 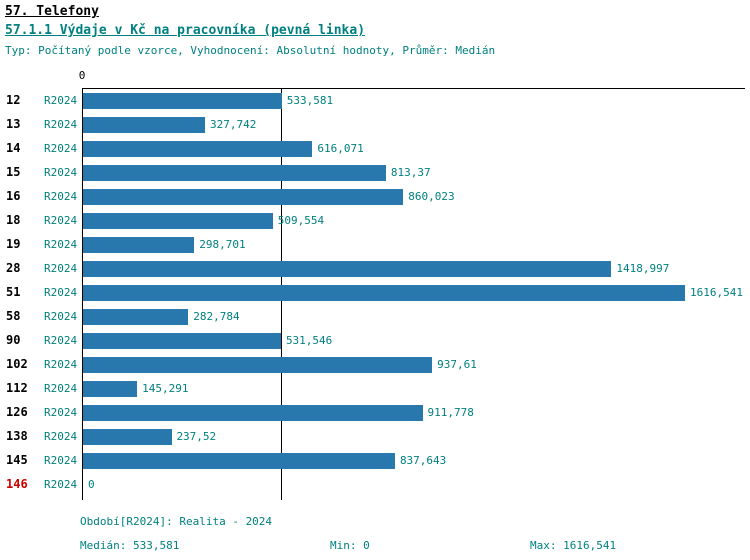 What do you see at coordinates (196, 436) in the screenshot?
I see `value-label: 237,52` at bounding box center [196, 436].